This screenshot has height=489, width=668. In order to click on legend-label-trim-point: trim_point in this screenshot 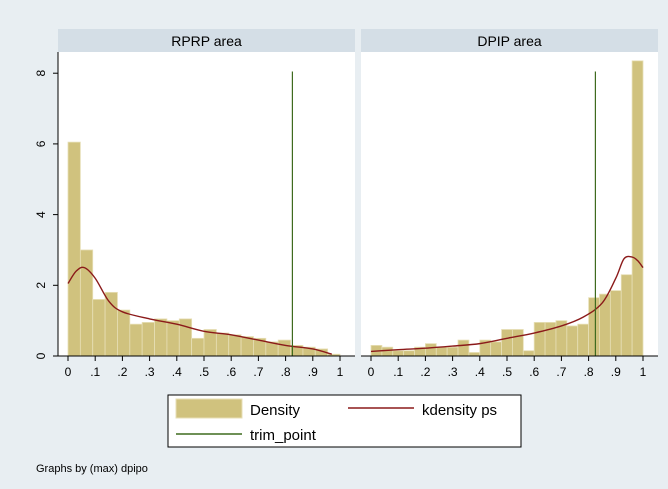, I will do `click(283, 435)`.